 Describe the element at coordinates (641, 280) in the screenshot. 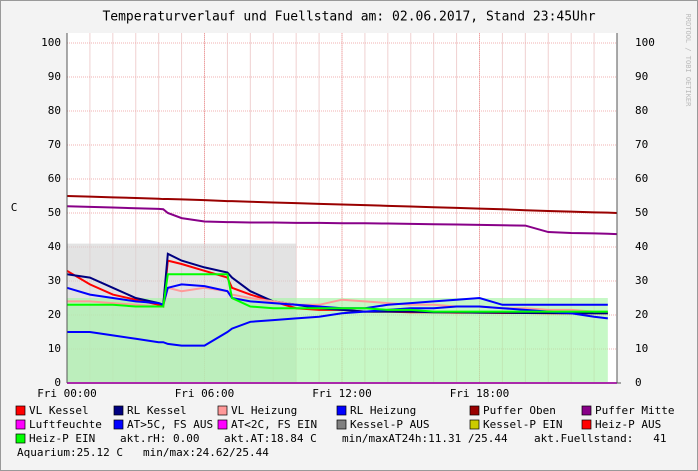

I see `y-tick-label-right: 30` at that location.